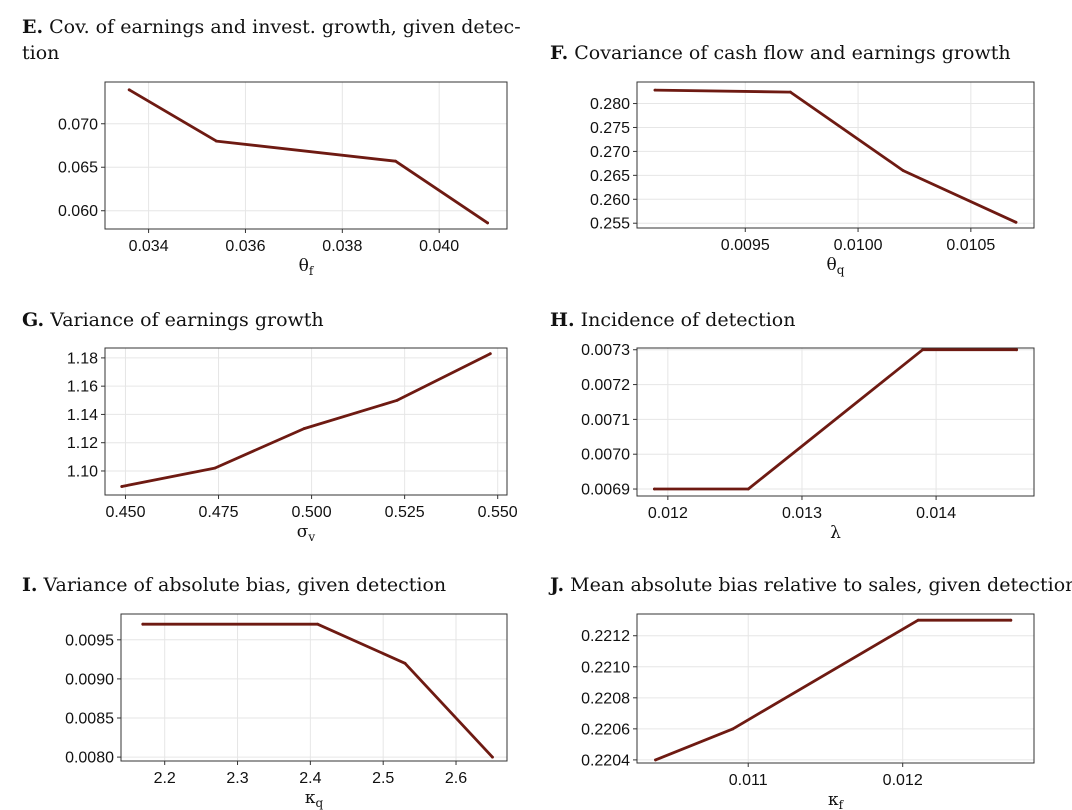 Image resolution: width=1072 pixels, height=810 pixels. Describe the element at coordinates (498, 512) in the screenshot. I see `x-tick-label: 0.550` at that location.